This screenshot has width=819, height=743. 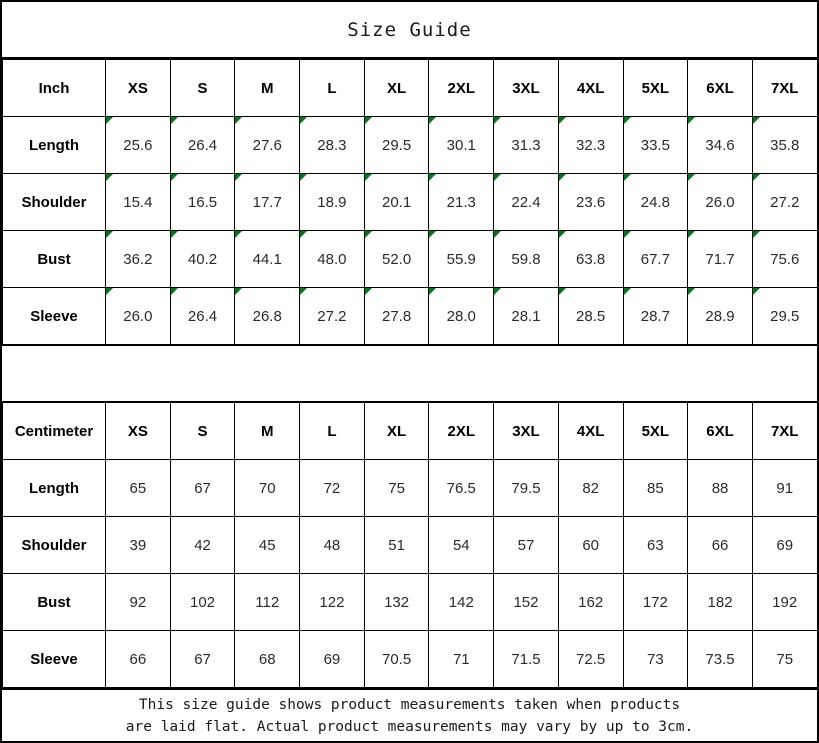 I want to click on inch-length-3xl: 31.3, so click(x=526, y=145).